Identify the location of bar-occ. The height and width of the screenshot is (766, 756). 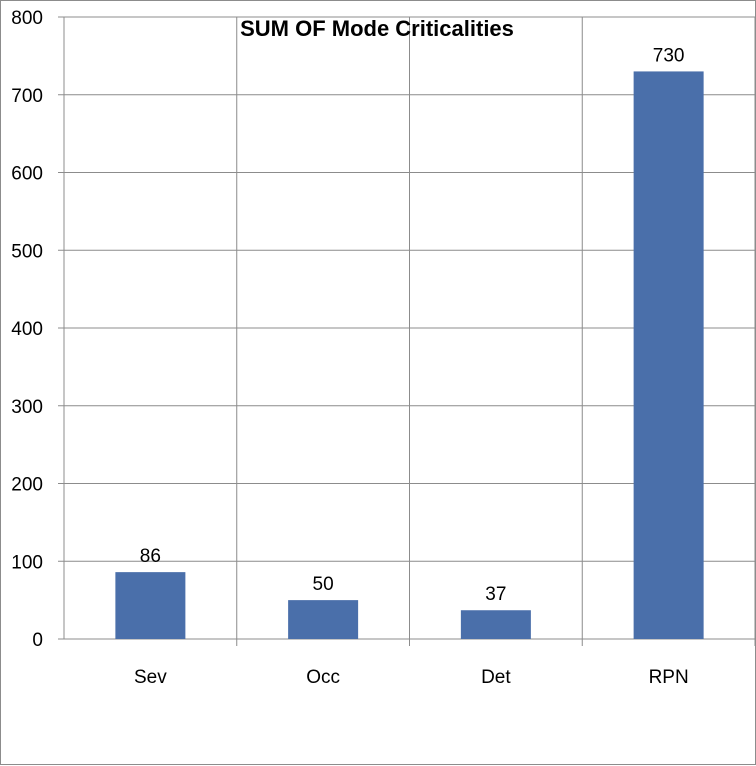
(323, 619).